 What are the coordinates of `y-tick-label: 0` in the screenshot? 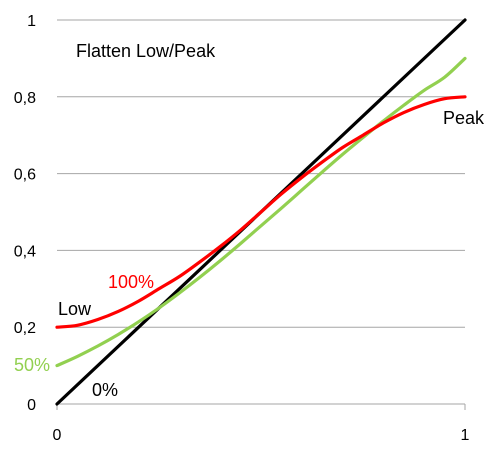 It's located at (31, 405).